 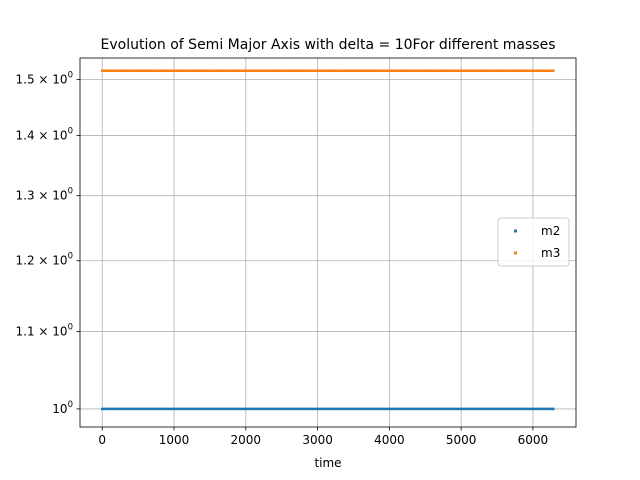 What do you see at coordinates (327, 463) in the screenshot?
I see `x-axis-label: time` at bounding box center [327, 463].